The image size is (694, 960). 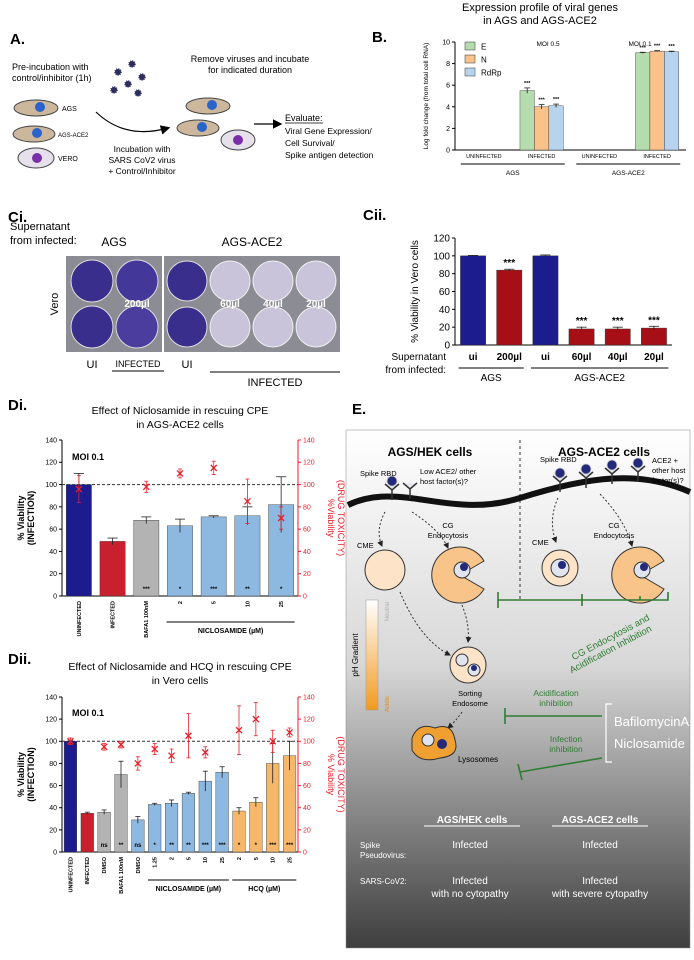 I want to click on label: SARS CoV2 virus, so click(x=141, y=160).